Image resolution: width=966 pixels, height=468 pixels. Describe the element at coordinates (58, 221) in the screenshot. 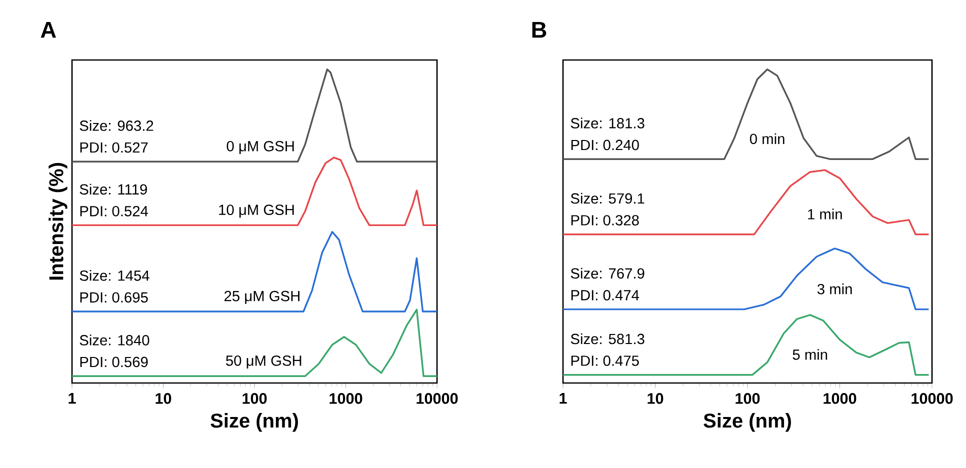

I see `y-axis-title: Intensity (%)` at that location.